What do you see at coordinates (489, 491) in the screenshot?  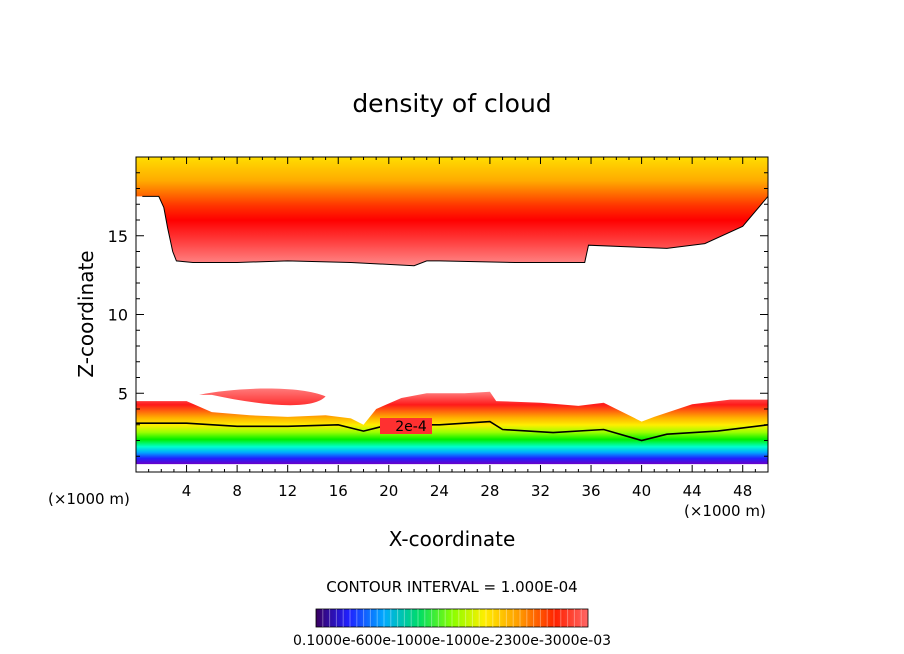 I see `x-tick-label: 28` at bounding box center [489, 491].